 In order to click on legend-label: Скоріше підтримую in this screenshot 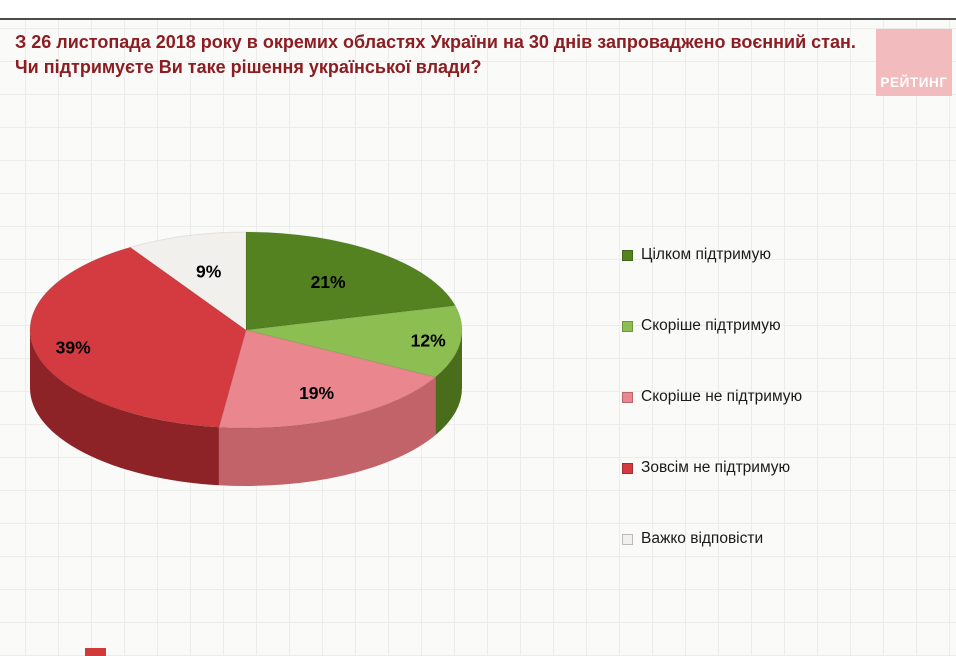, I will do `click(711, 325)`.